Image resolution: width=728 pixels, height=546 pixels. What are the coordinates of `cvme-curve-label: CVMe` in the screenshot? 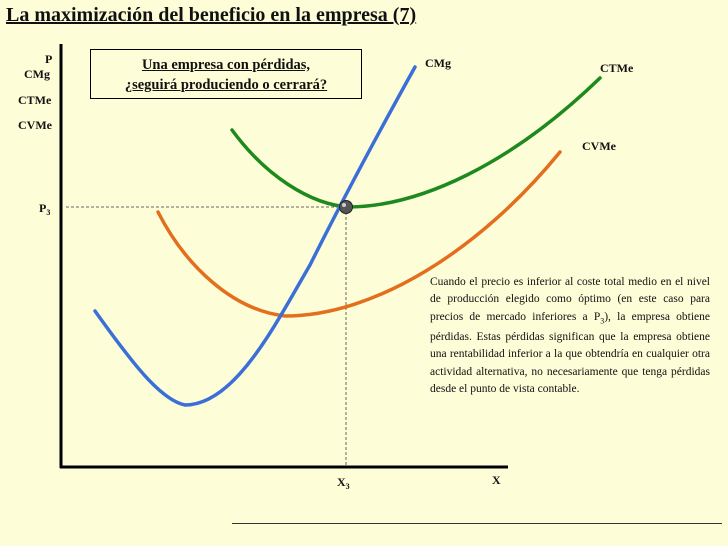 It's located at (599, 146).